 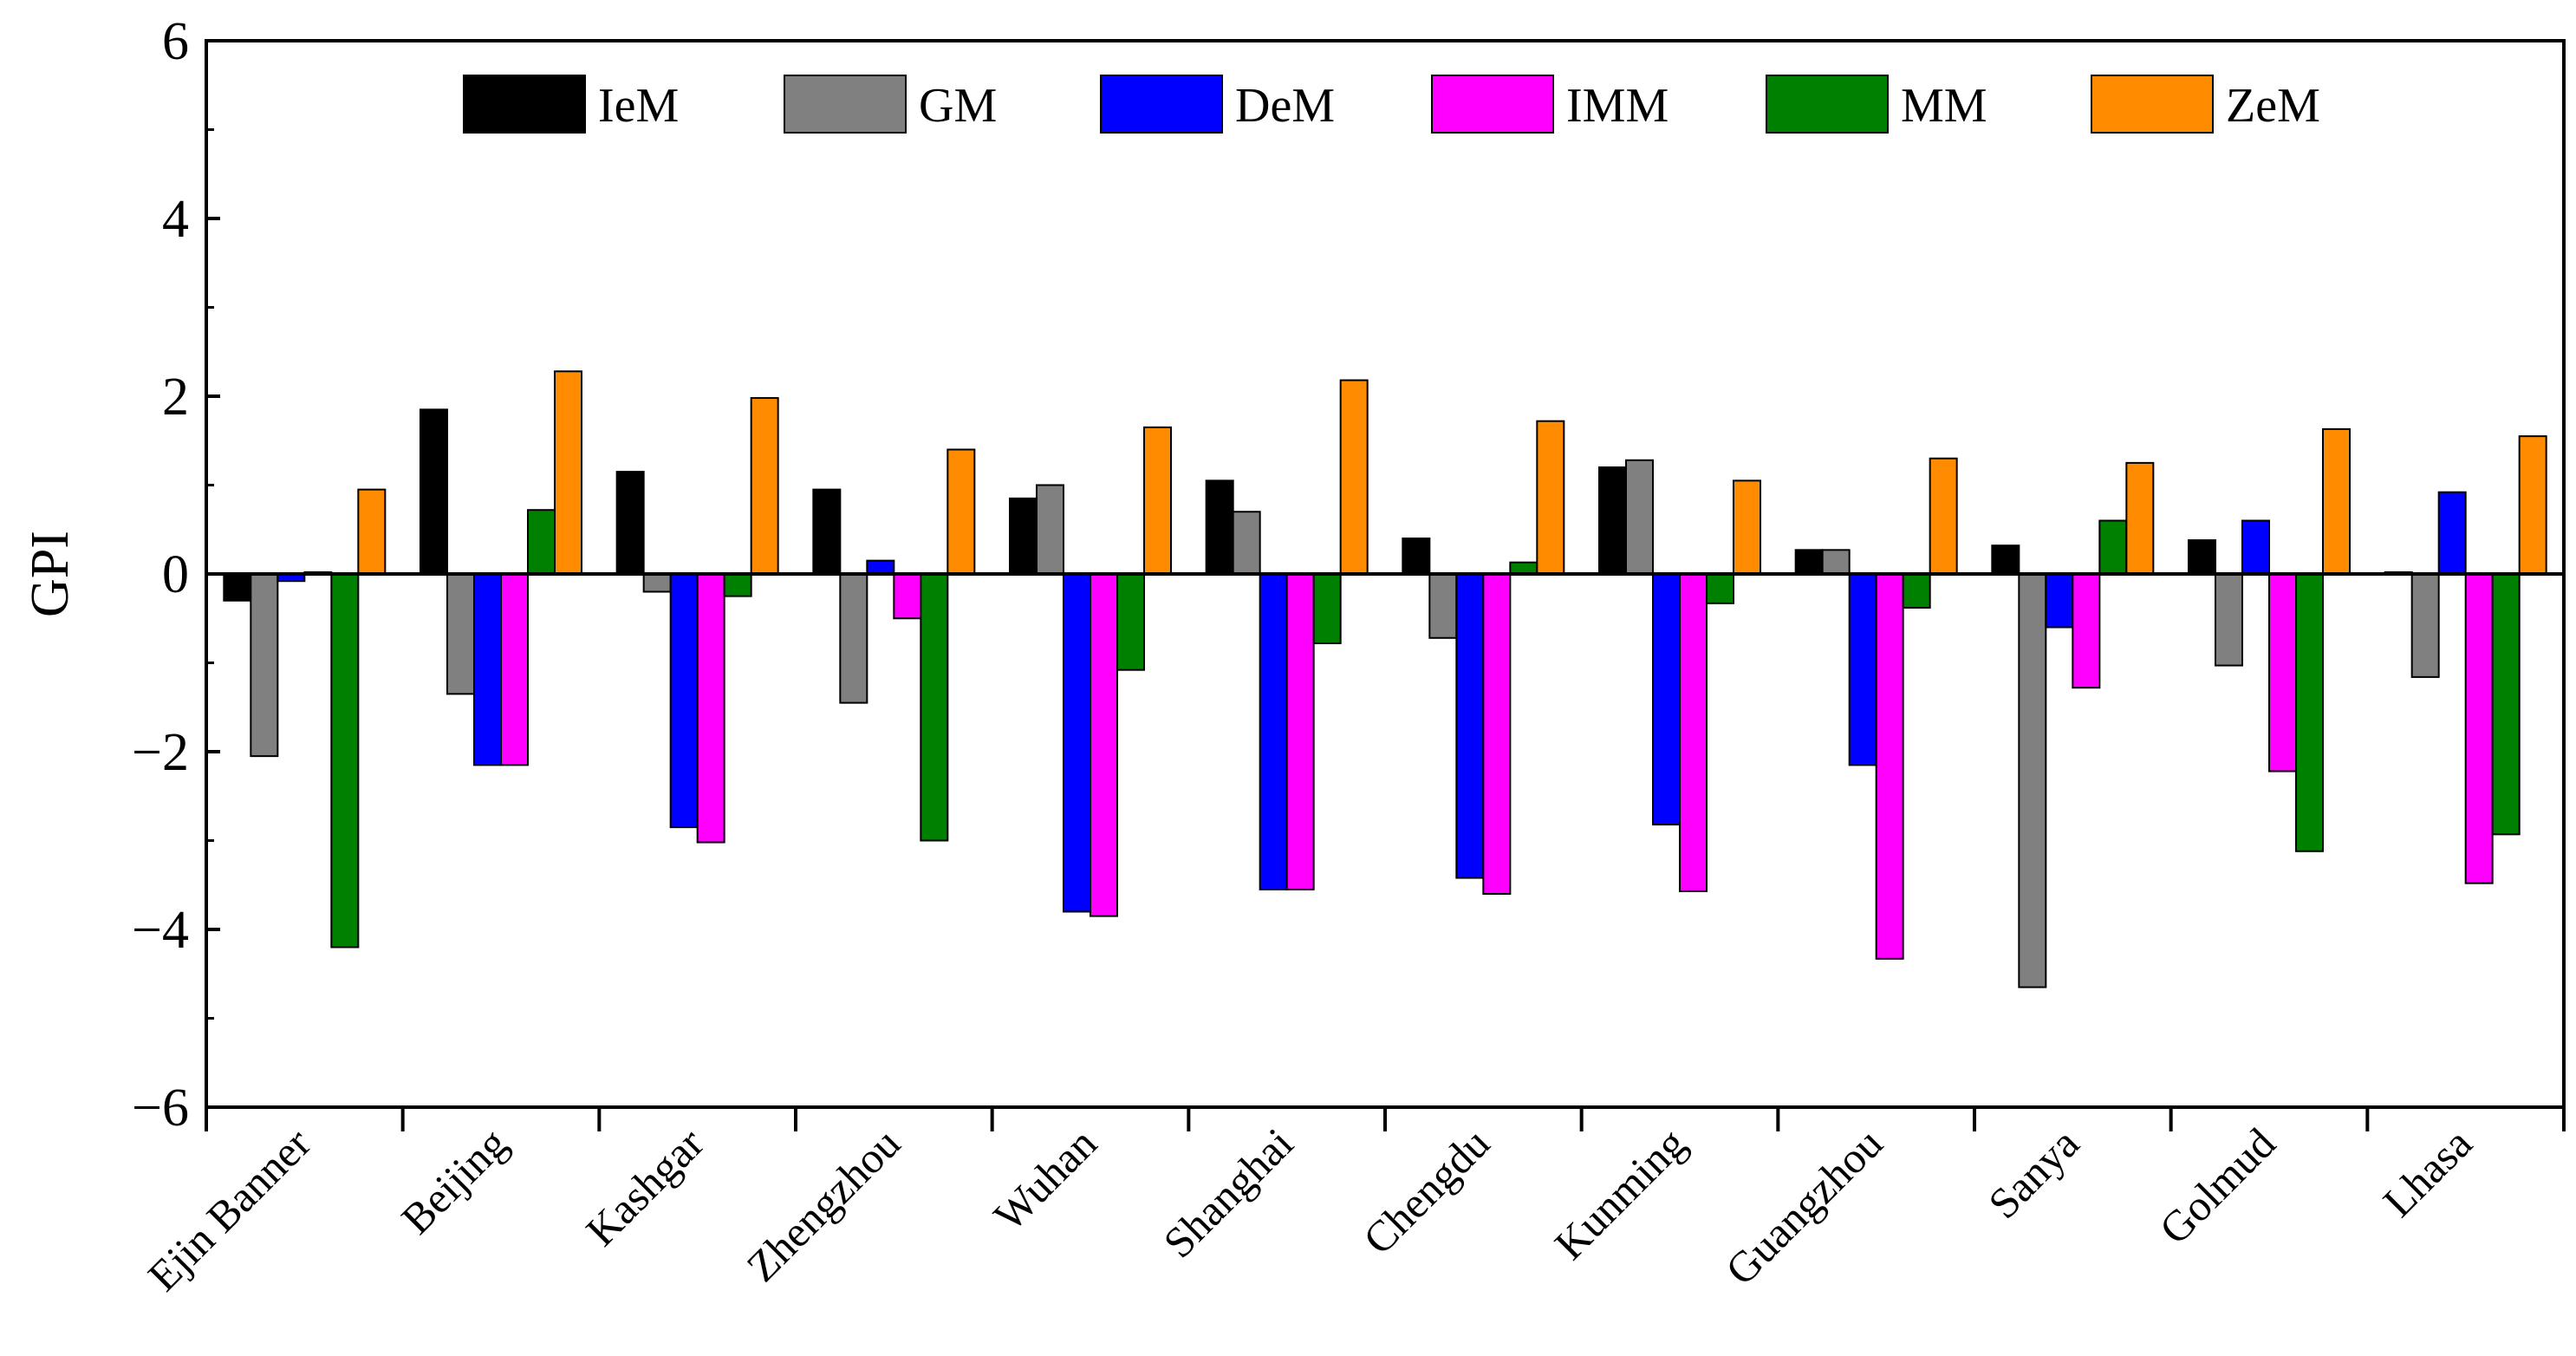 What do you see at coordinates (2273, 106) in the screenshot?
I see `legend-label-zem: ZeM` at bounding box center [2273, 106].